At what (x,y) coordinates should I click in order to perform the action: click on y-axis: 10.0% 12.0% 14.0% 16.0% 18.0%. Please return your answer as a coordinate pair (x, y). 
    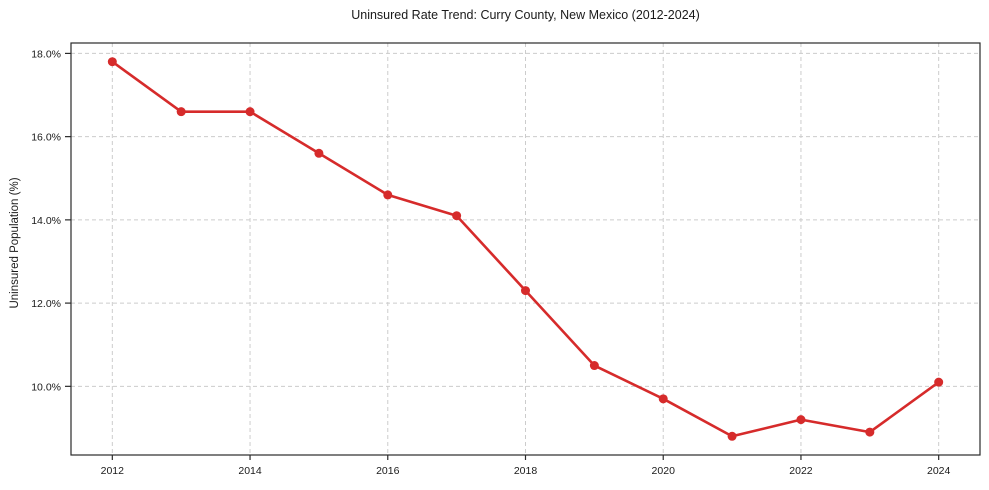
    Looking at the image, I should click on (51, 220).